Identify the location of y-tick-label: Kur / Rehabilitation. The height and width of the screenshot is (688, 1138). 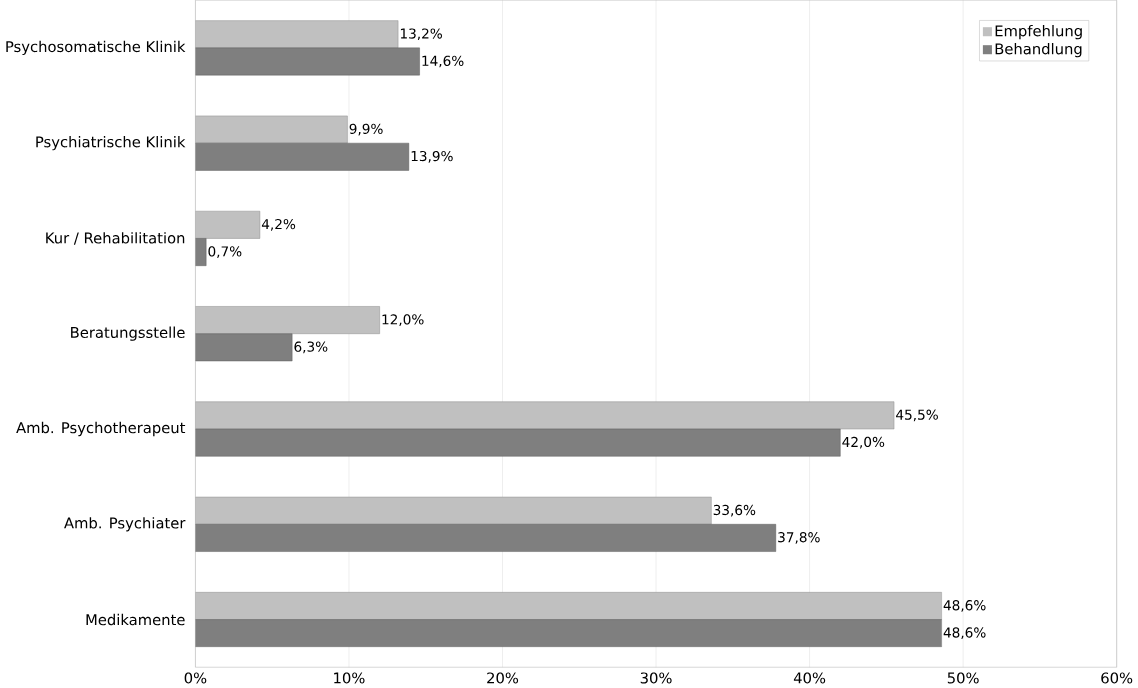
(115, 238).